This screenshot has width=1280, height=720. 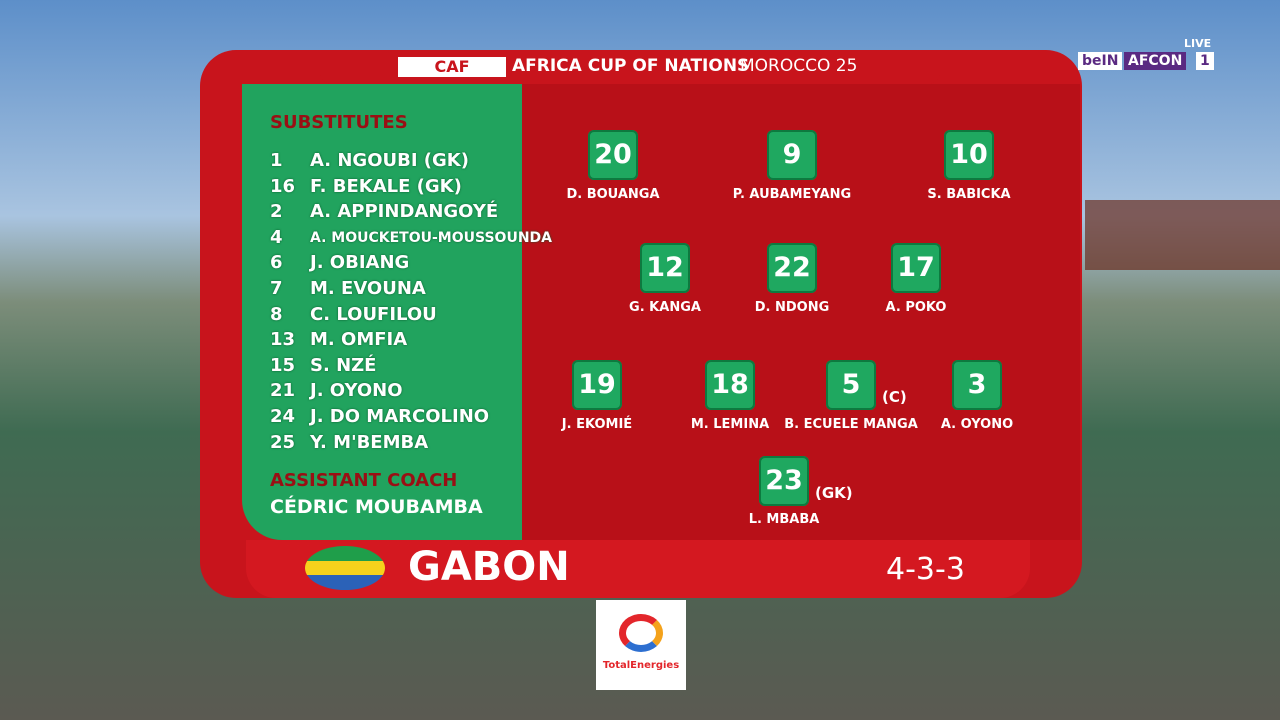 I want to click on sub-number: 13, so click(x=283, y=340).